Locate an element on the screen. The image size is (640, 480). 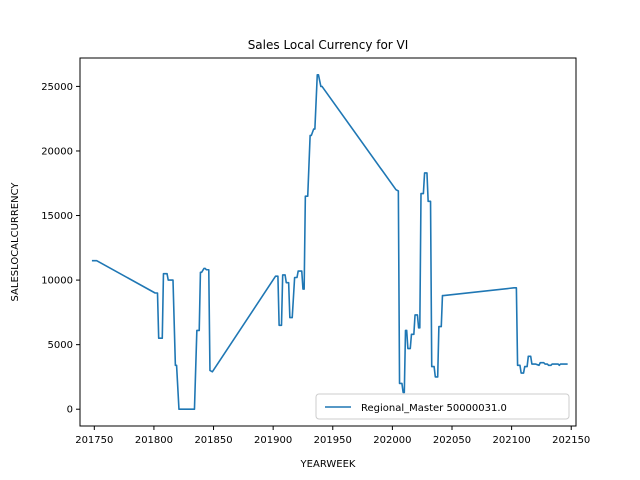
x-tick-label: 202000 is located at coordinates (392, 440).